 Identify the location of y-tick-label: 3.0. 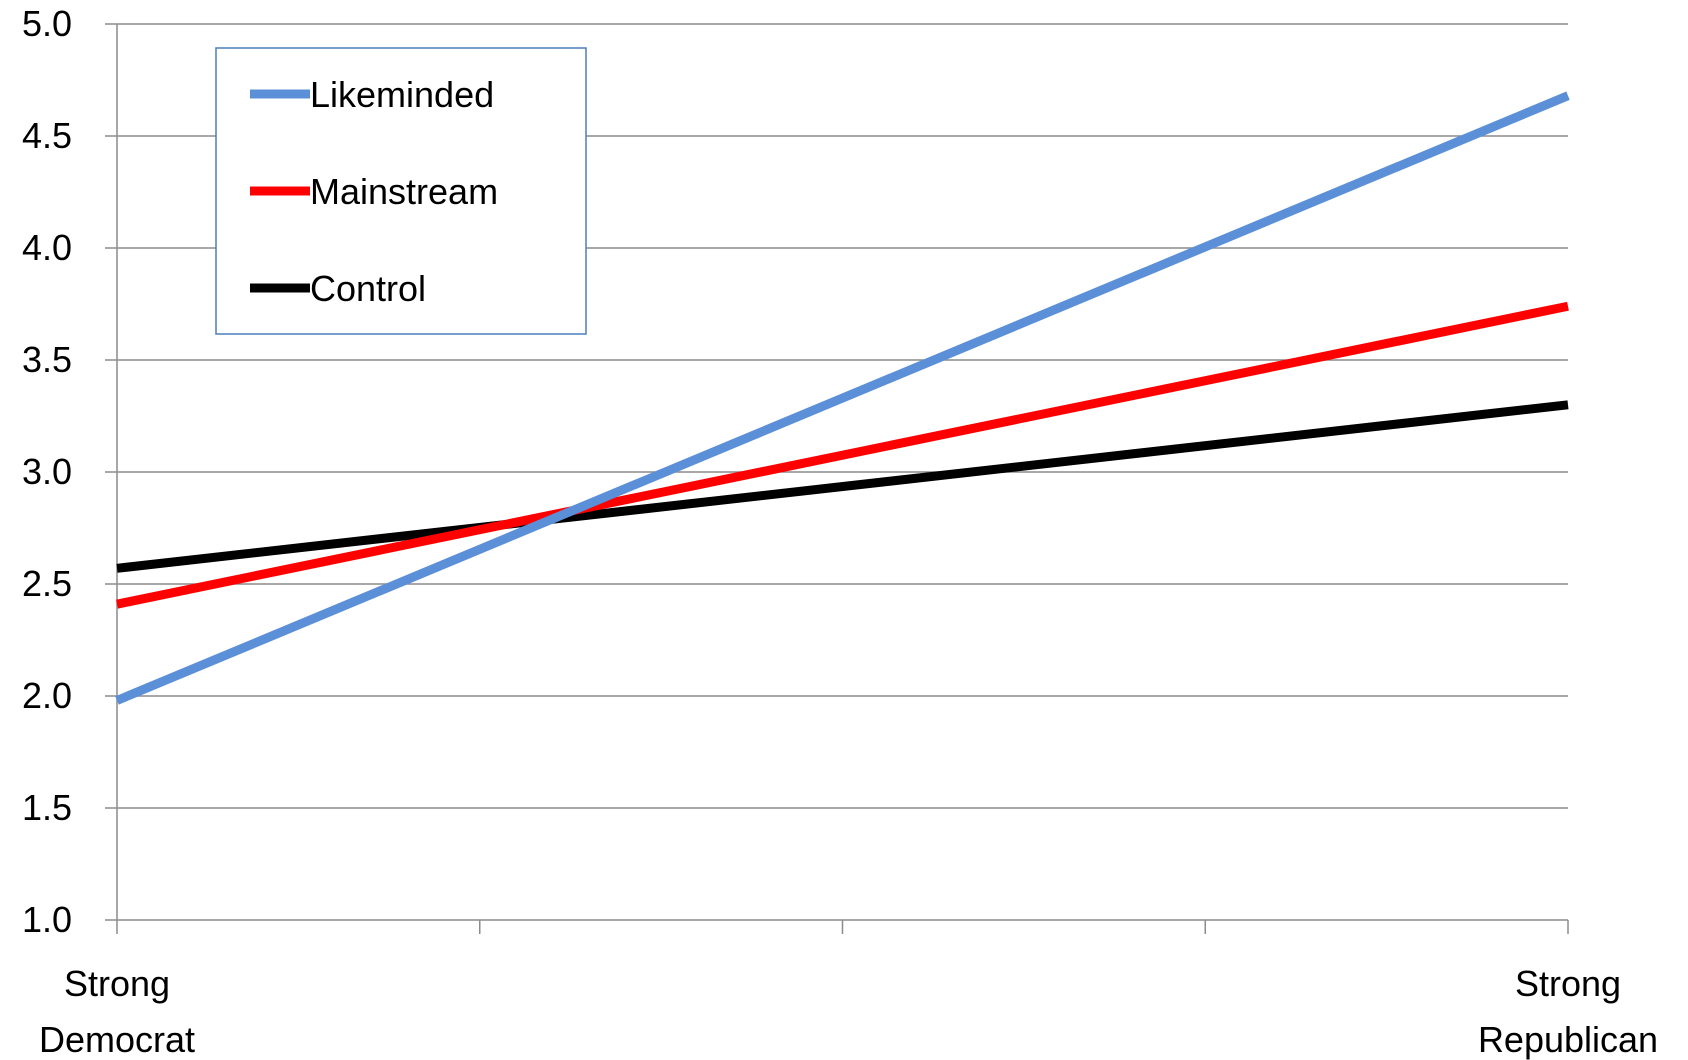
(47, 471).